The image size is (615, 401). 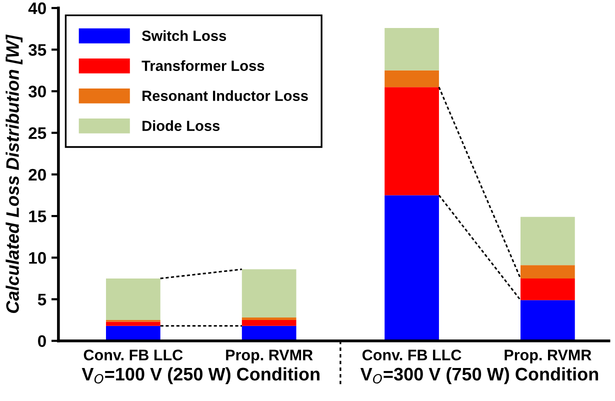 I want to click on legend-label: Resonant Inductor Loss, so click(x=225, y=95).